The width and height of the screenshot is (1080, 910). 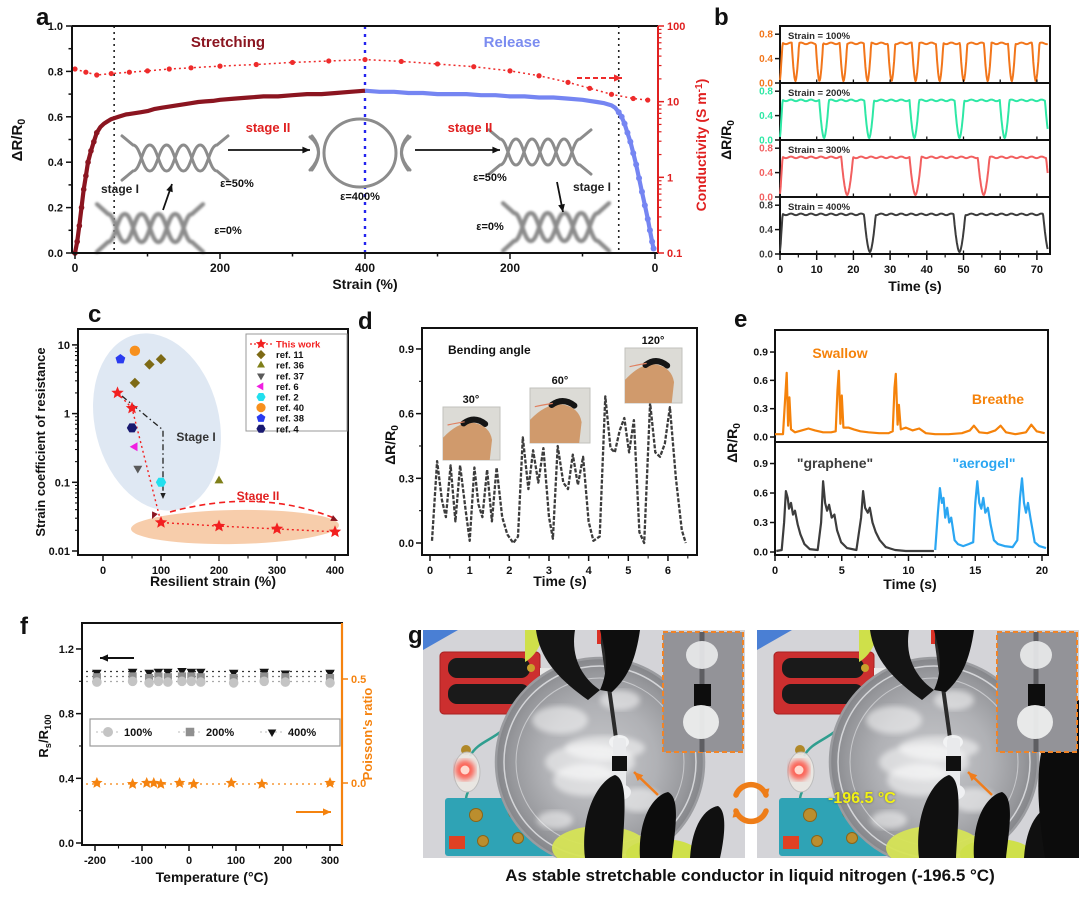 I want to click on inset-frost-bottom, so click(x=1035, y=722).